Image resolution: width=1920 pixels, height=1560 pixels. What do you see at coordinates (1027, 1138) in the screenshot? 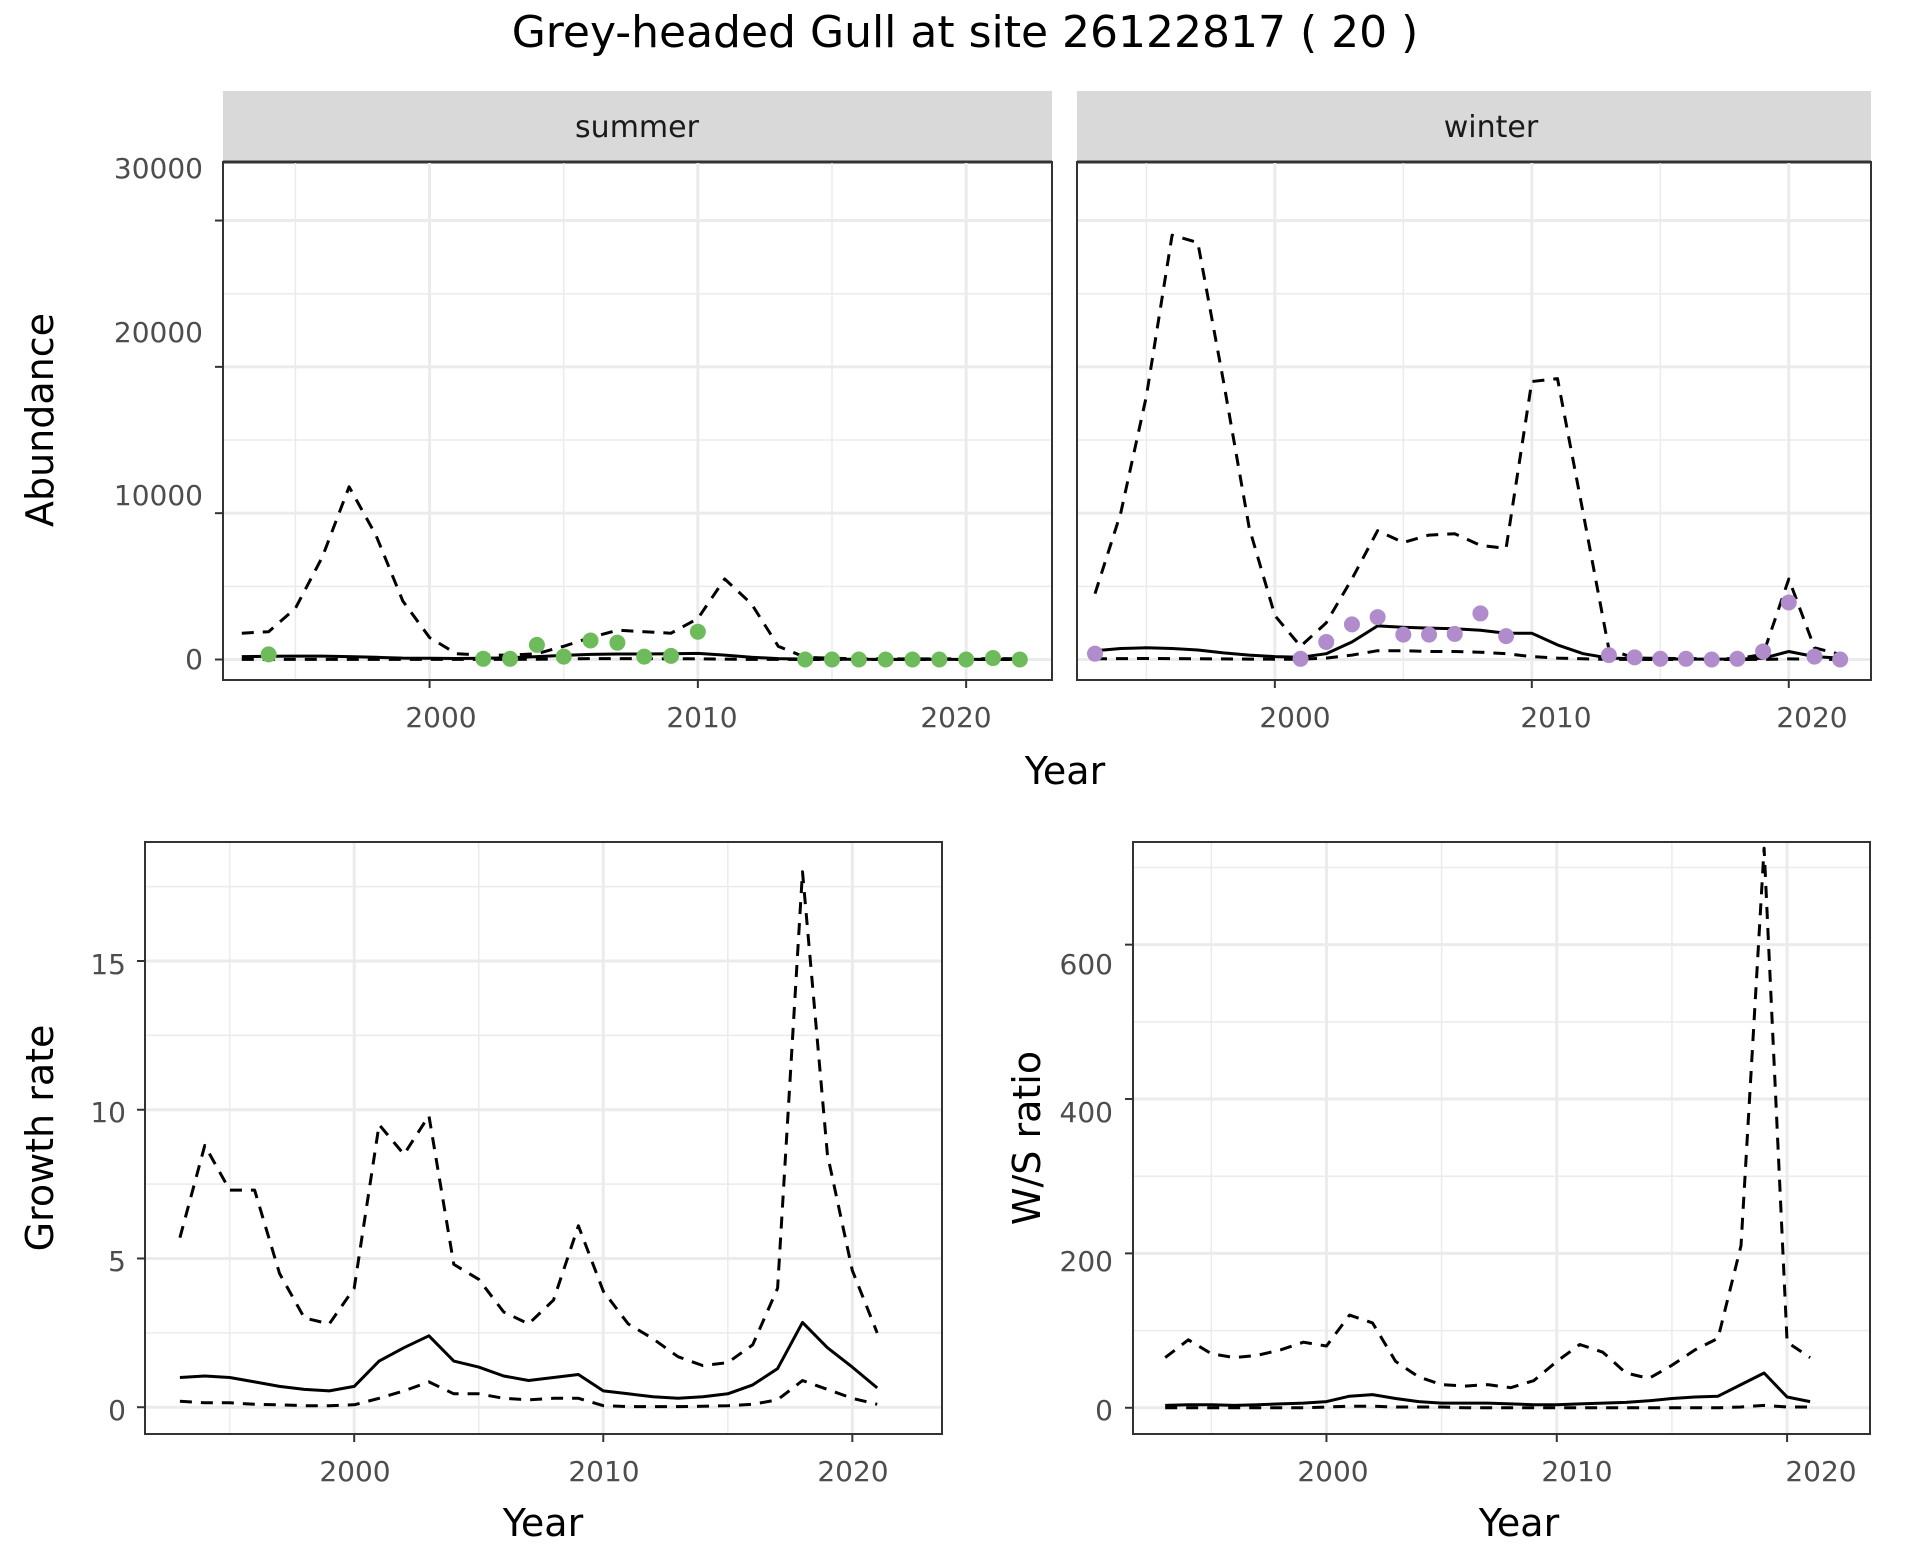
I see `br-y-axis-title: W/S ratio` at bounding box center [1027, 1138].